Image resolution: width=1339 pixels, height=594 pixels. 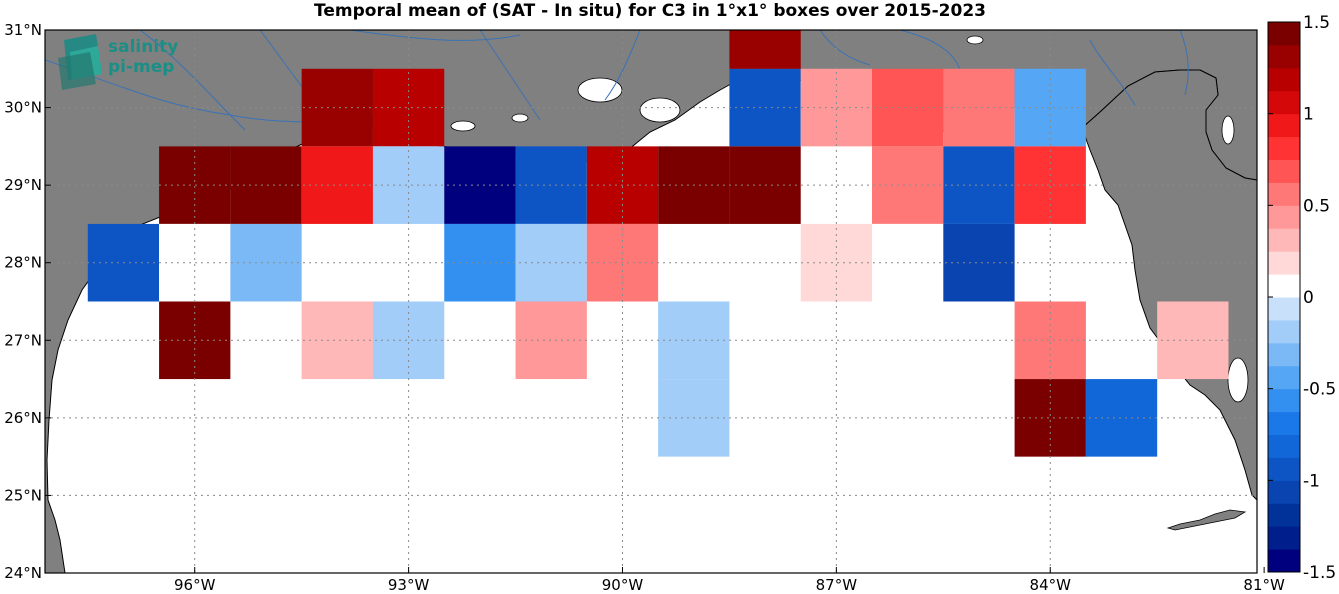 What do you see at coordinates (1264, 585) in the screenshot?
I see `lon-tick-label: 81°W` at bounding box center [1264, 585].